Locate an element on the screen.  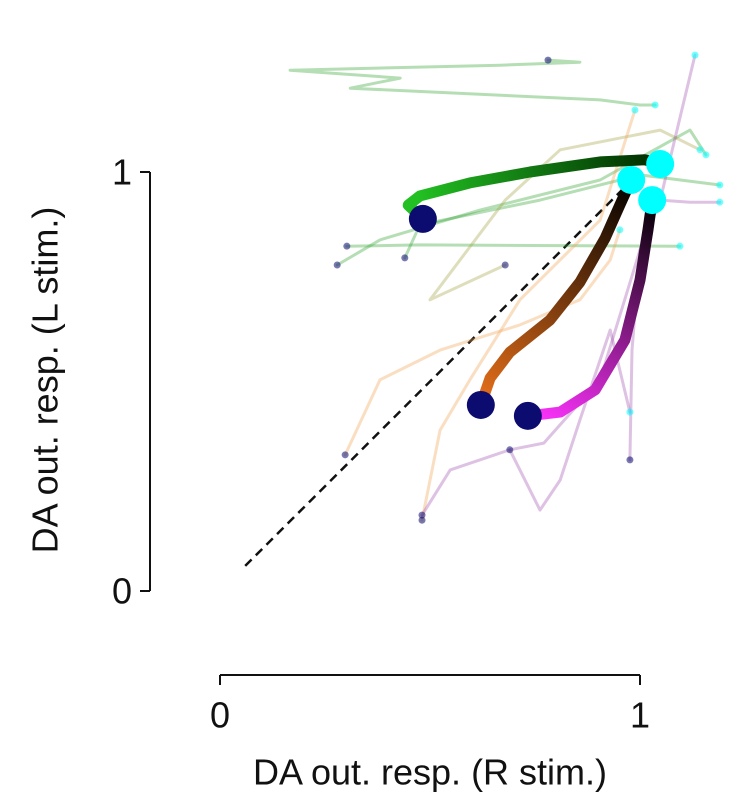
y-tick-label: 0 is located at coordinates (122, 591).